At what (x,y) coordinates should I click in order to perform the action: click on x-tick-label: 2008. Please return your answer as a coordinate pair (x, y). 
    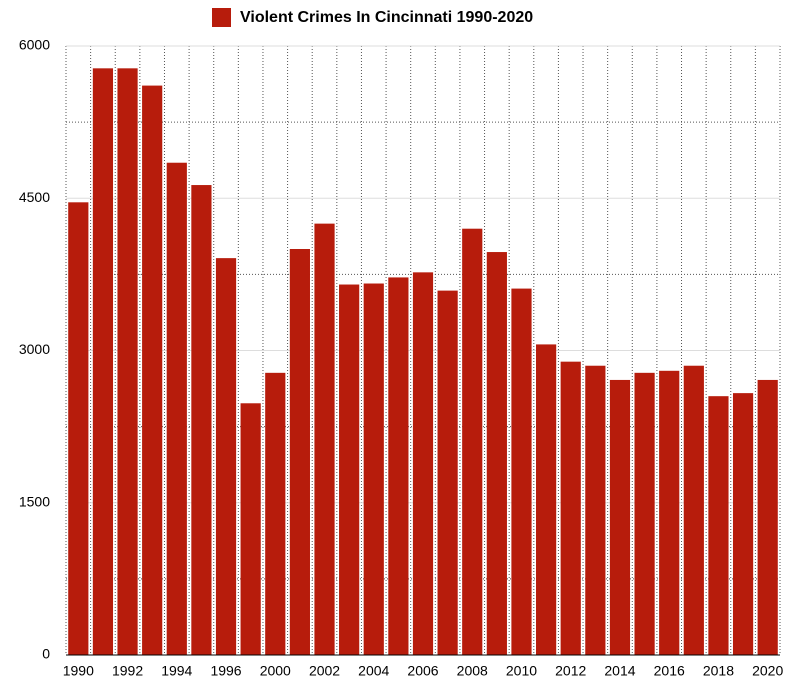
    Looking at the image, I should click on (472, 671).